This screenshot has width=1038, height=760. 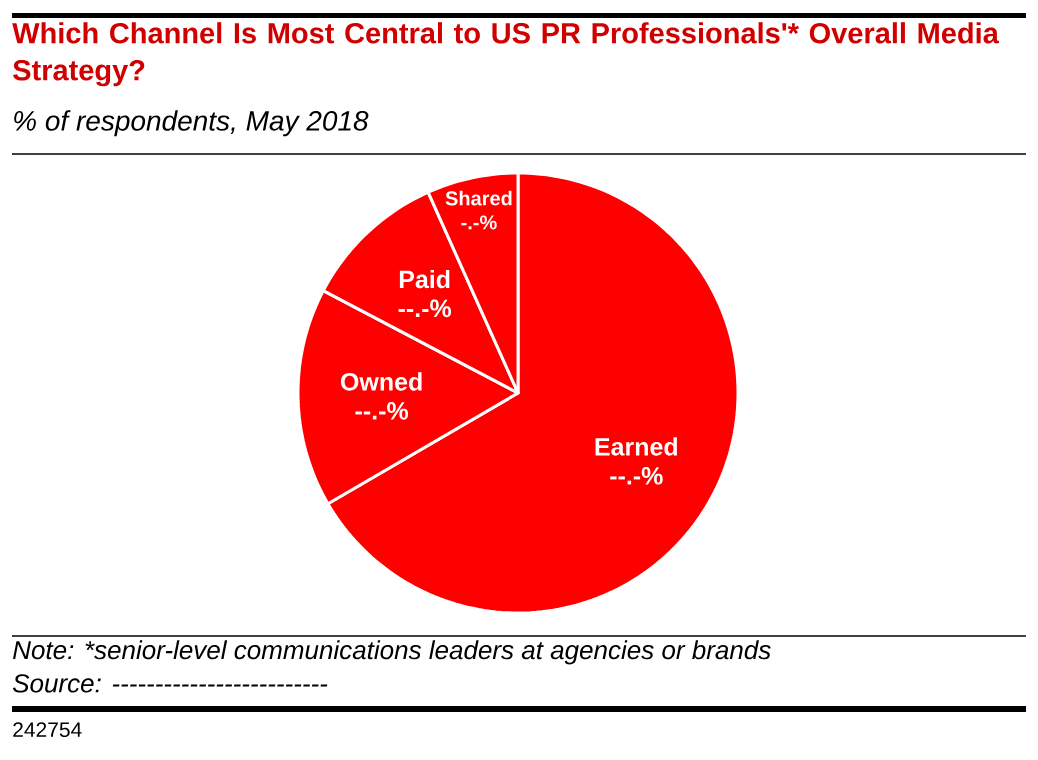 What do you see at coordinates (392, 652) in the screenshot?
I see `text: Note: *senior-level communications leaders at agencies or brands` at bounding box center [392, 652].